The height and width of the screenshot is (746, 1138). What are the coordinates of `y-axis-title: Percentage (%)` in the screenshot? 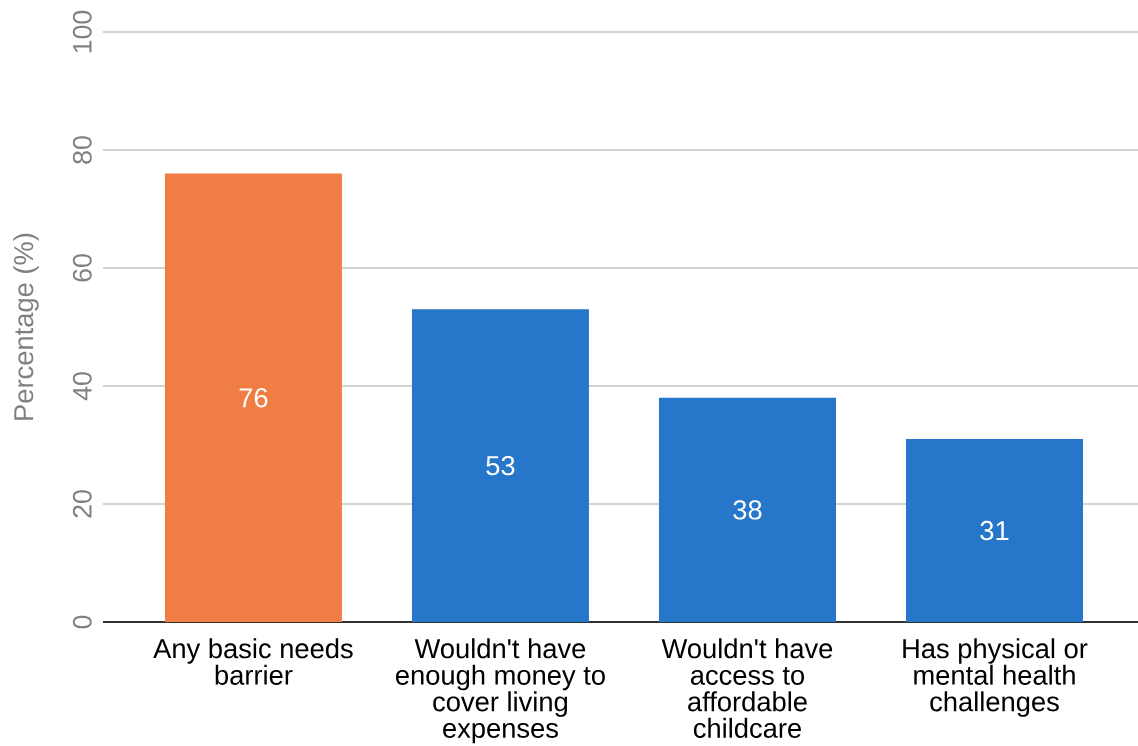 It's located at (26, 326).